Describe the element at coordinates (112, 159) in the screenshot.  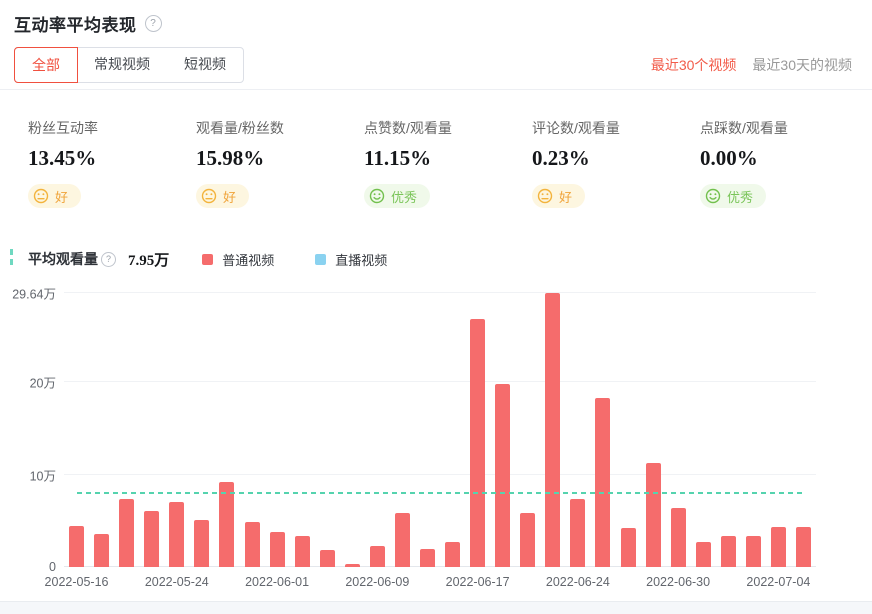
I see `metric-fan-interaction-rate: 粉丝互动率 13.45% 好` at that location.